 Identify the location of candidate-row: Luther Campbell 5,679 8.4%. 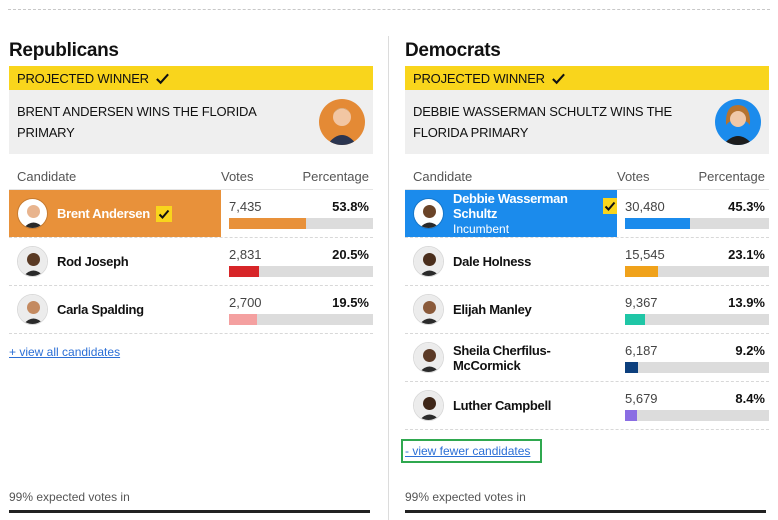
(587, 406).